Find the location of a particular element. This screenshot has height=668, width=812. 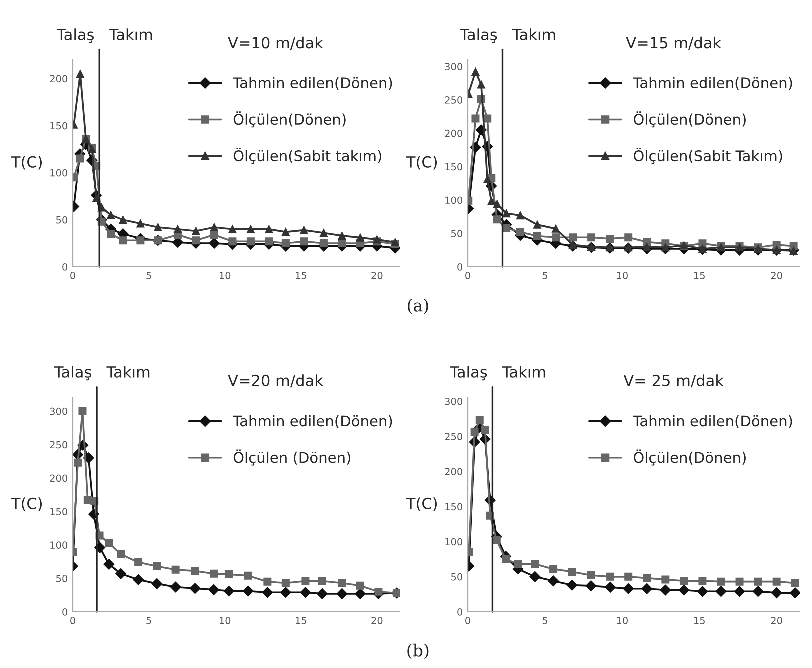

text: Talaş is located at coordinates (73, 373).